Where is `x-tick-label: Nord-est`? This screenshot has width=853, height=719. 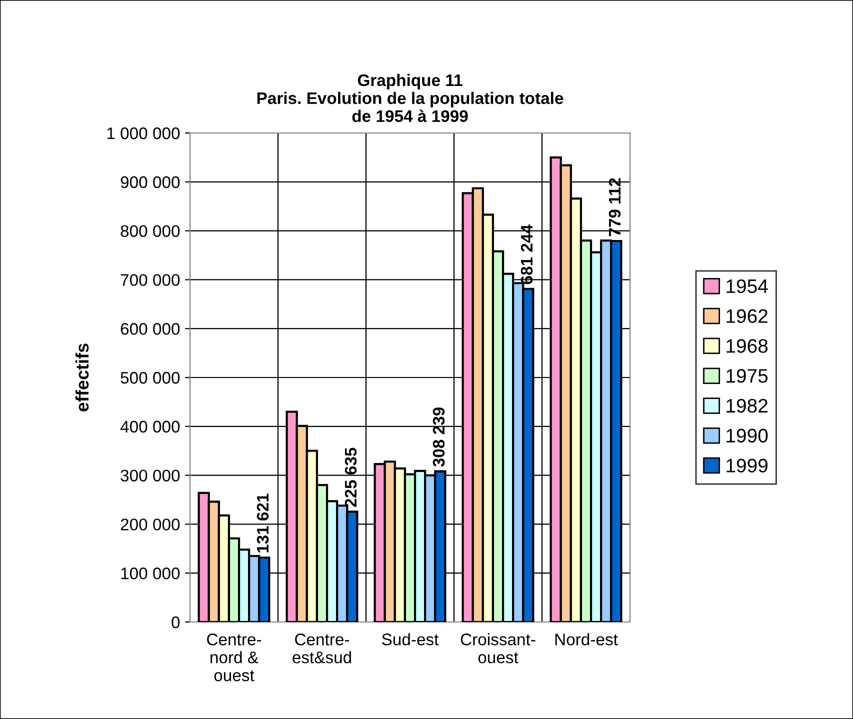
x-tick-label: Nord-est is located at coordinates (586, 639).